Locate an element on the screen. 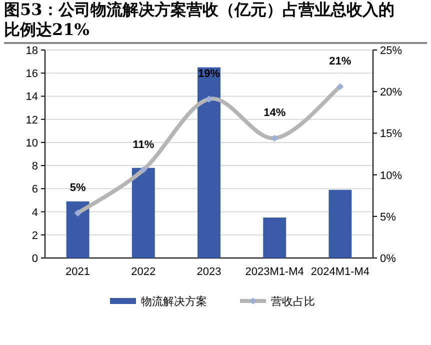 The width and height of the screenshot is (431, 345). y2-tick-label: 20% is located at coordinates (391, 92).